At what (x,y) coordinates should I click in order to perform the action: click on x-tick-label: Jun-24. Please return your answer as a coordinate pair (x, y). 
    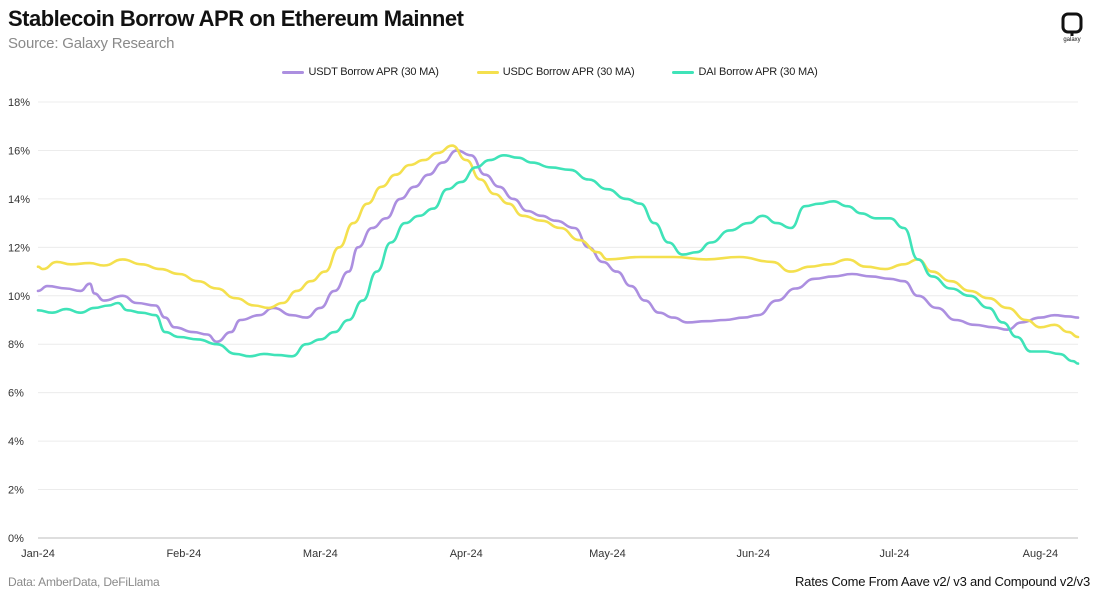
    Looking at the image, I should click on (753, 554).